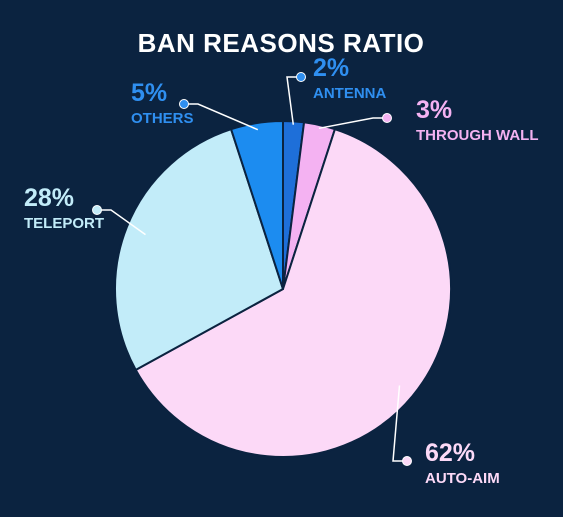  Describe the element at coordinates (331, 68) in the screenshot. I see `slice-percent-antenna: 2%` at that location.